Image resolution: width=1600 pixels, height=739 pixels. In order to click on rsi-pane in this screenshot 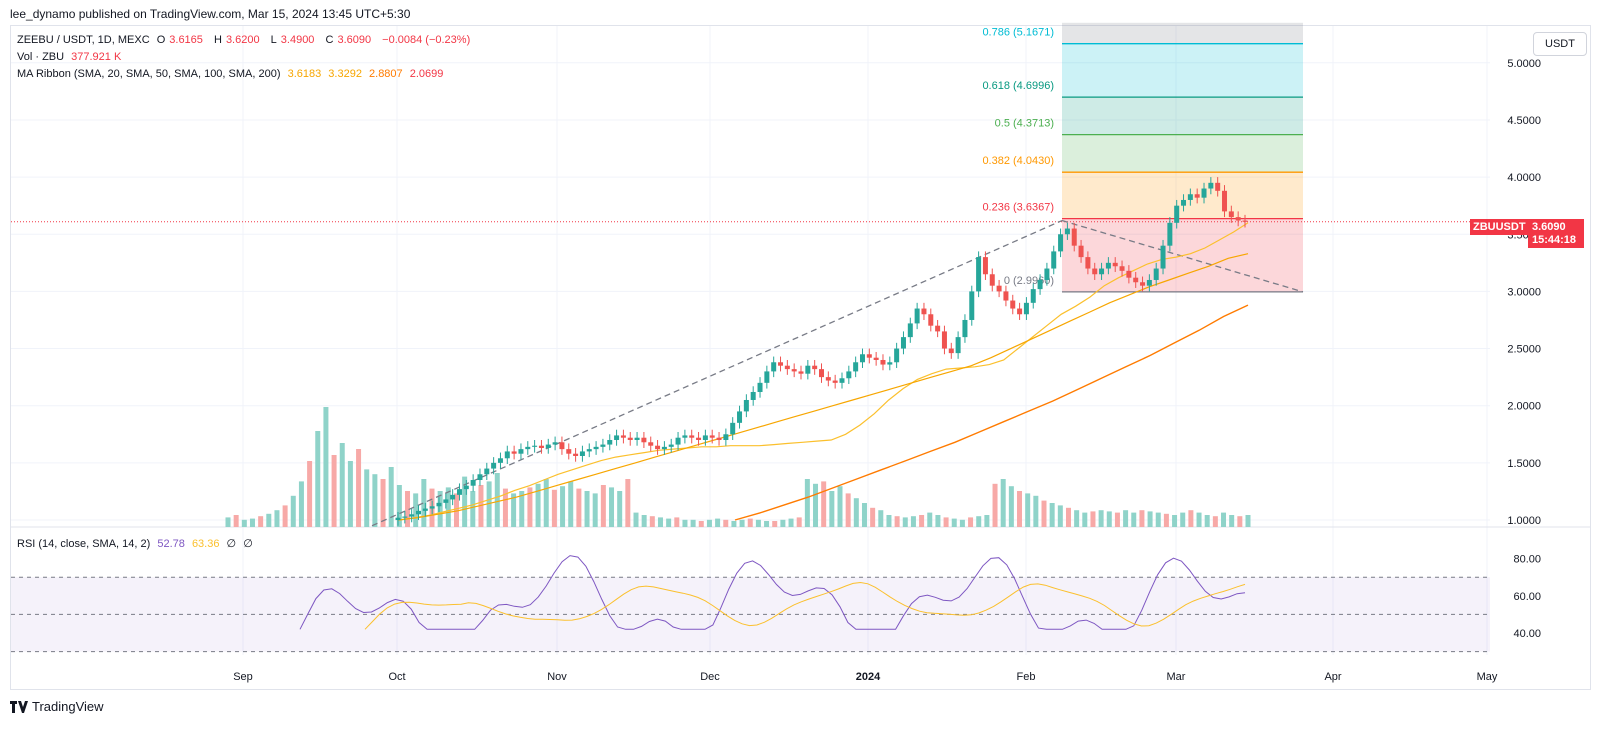, I will do `click(750, 604)`.